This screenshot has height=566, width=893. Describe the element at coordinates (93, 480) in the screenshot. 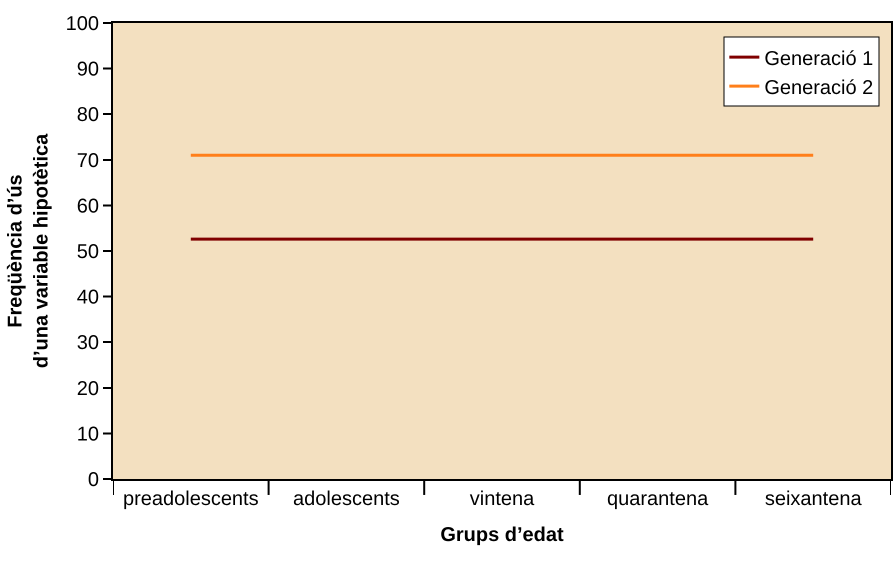

I see `y-tick-label: 0` at that location.